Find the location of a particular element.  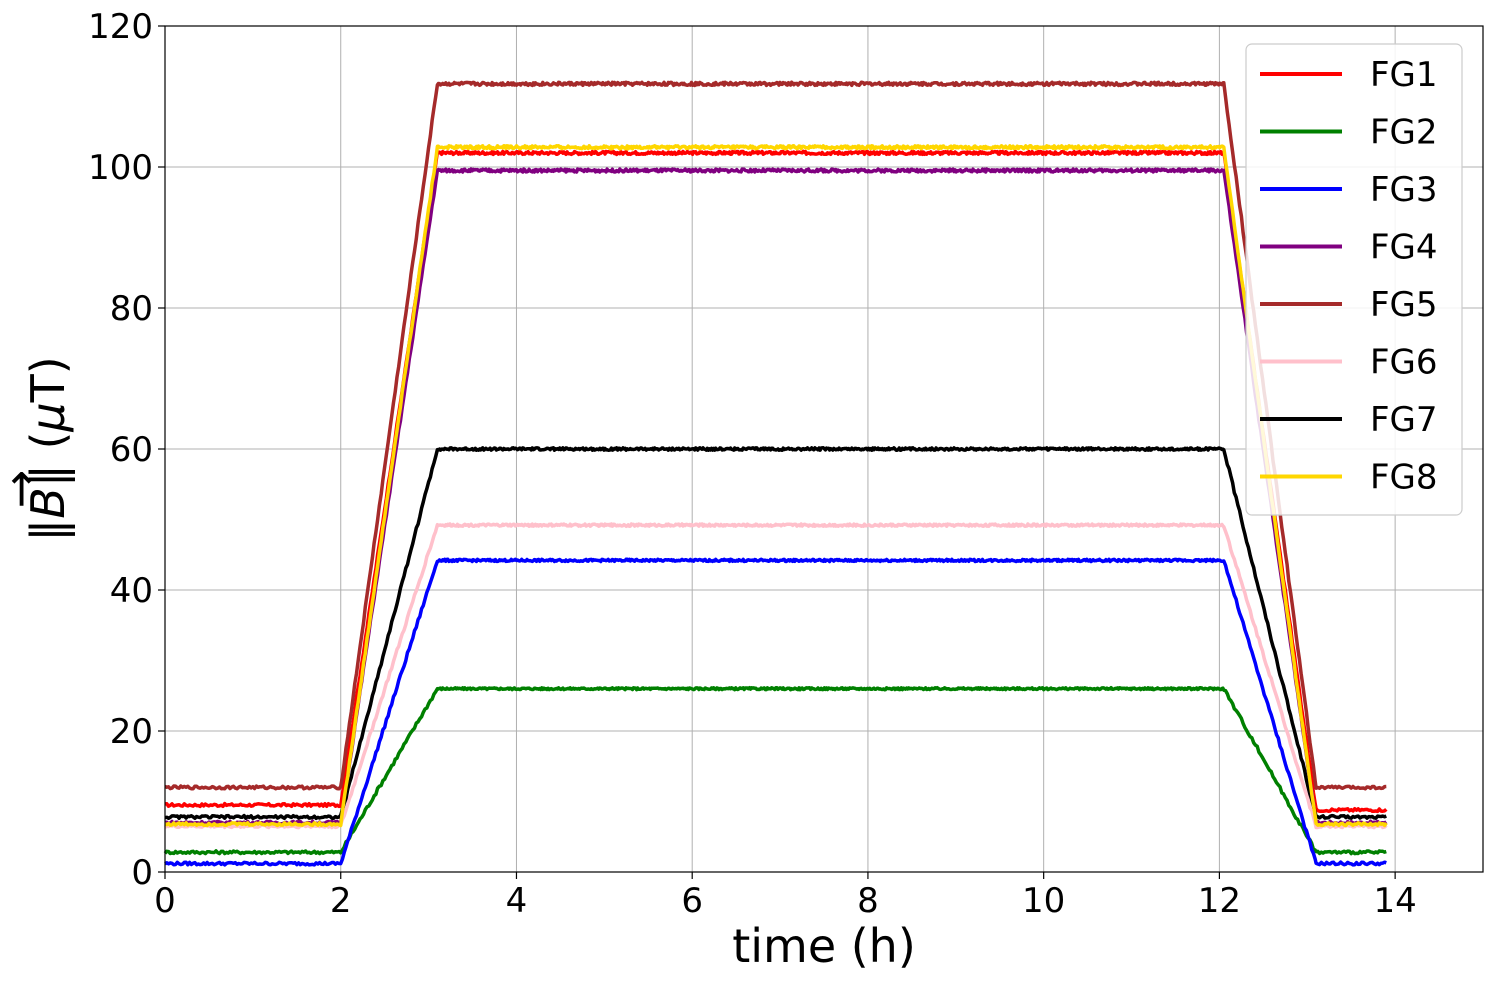

y-title-vector-arrow: → is located at coordinates (23, 489).